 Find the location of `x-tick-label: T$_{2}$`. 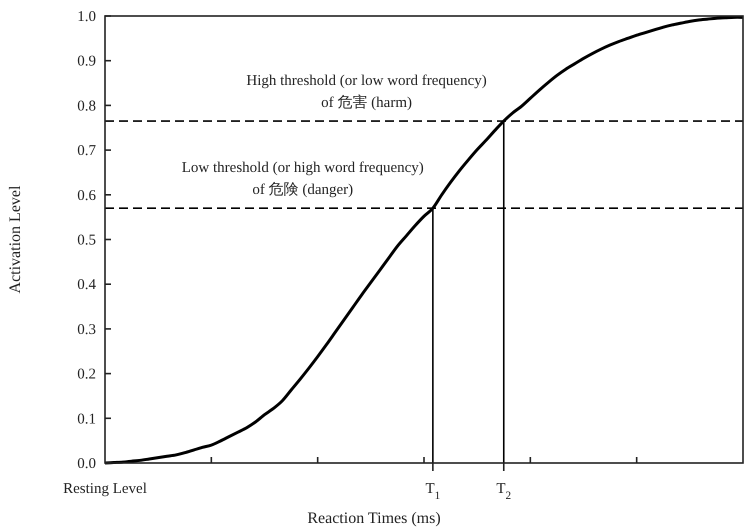

x-tick-label: T$_{2}$ is located at coordinates (504, 491).